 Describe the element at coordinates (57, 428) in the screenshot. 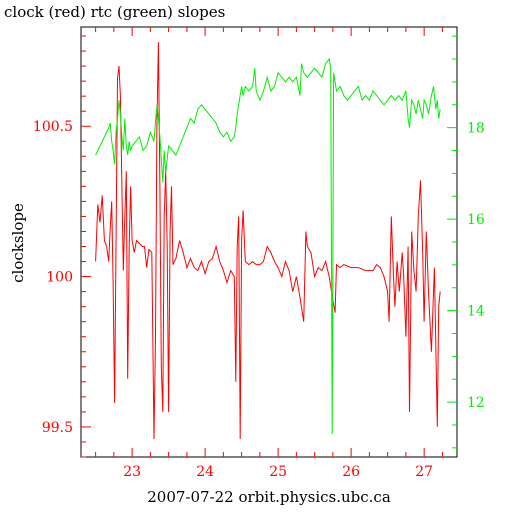

I see `y-tick-label: 99.5` at that location.